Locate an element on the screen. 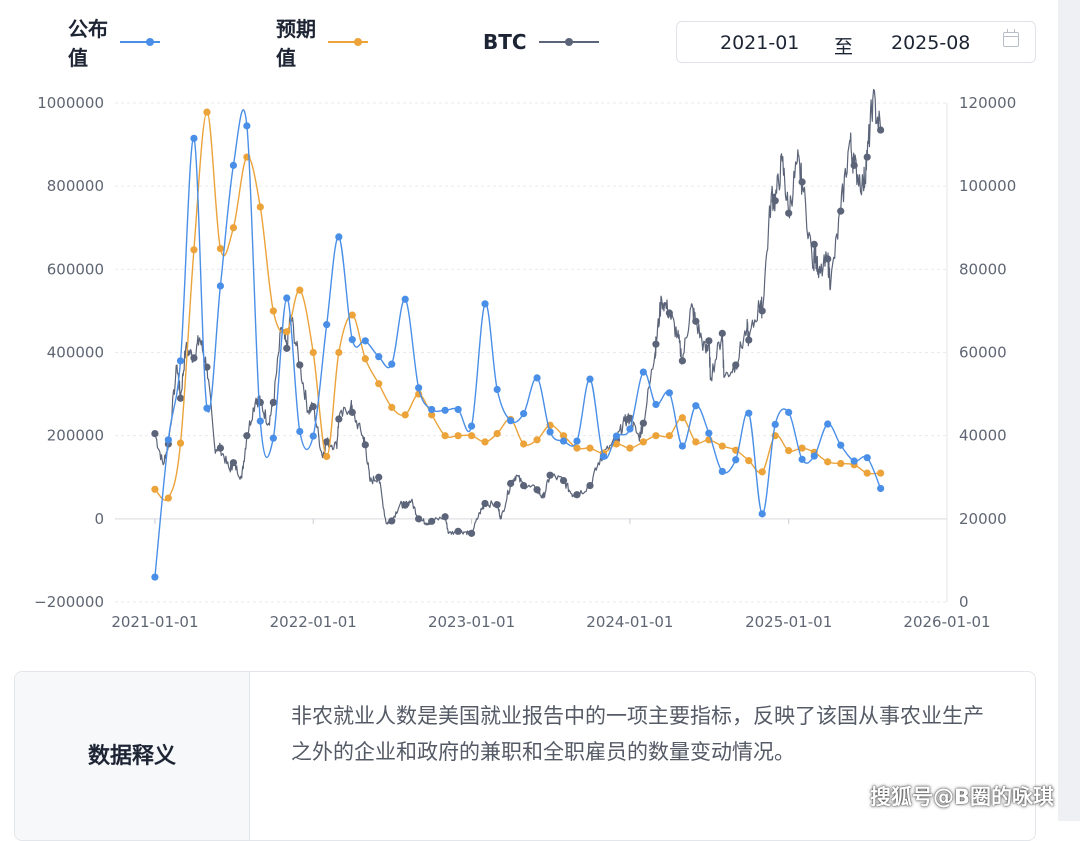 The height and width of the screenshot is (841, 1080). x-tick-label: 2023-01-01 is located at coordinates (471, 622).